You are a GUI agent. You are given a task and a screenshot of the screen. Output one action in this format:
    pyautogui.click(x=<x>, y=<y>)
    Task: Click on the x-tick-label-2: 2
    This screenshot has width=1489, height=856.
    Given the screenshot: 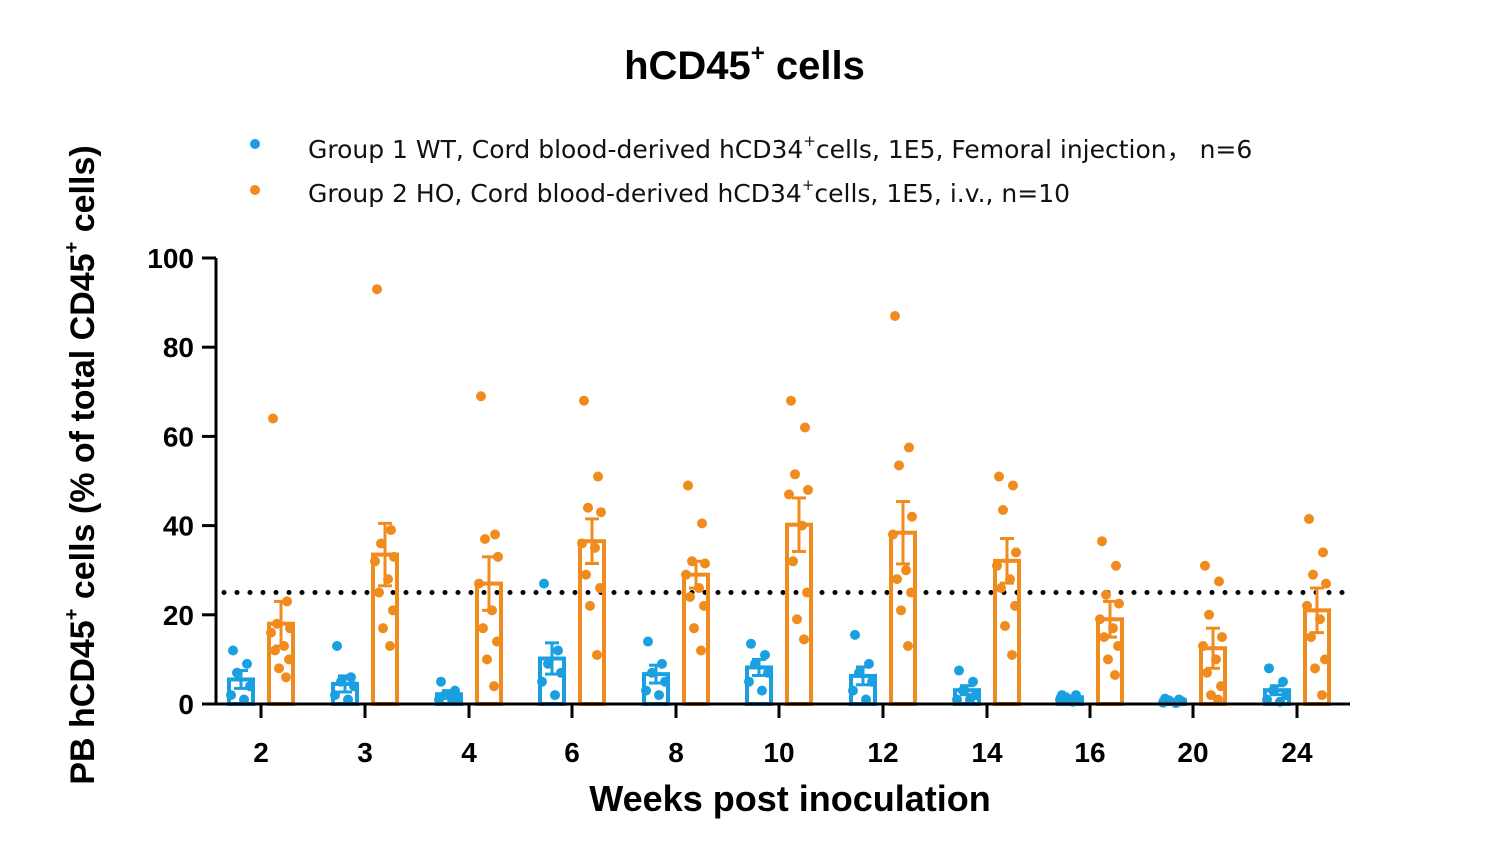 What is the action you would take?
    pyautogui.click(x=261, y=752)
    